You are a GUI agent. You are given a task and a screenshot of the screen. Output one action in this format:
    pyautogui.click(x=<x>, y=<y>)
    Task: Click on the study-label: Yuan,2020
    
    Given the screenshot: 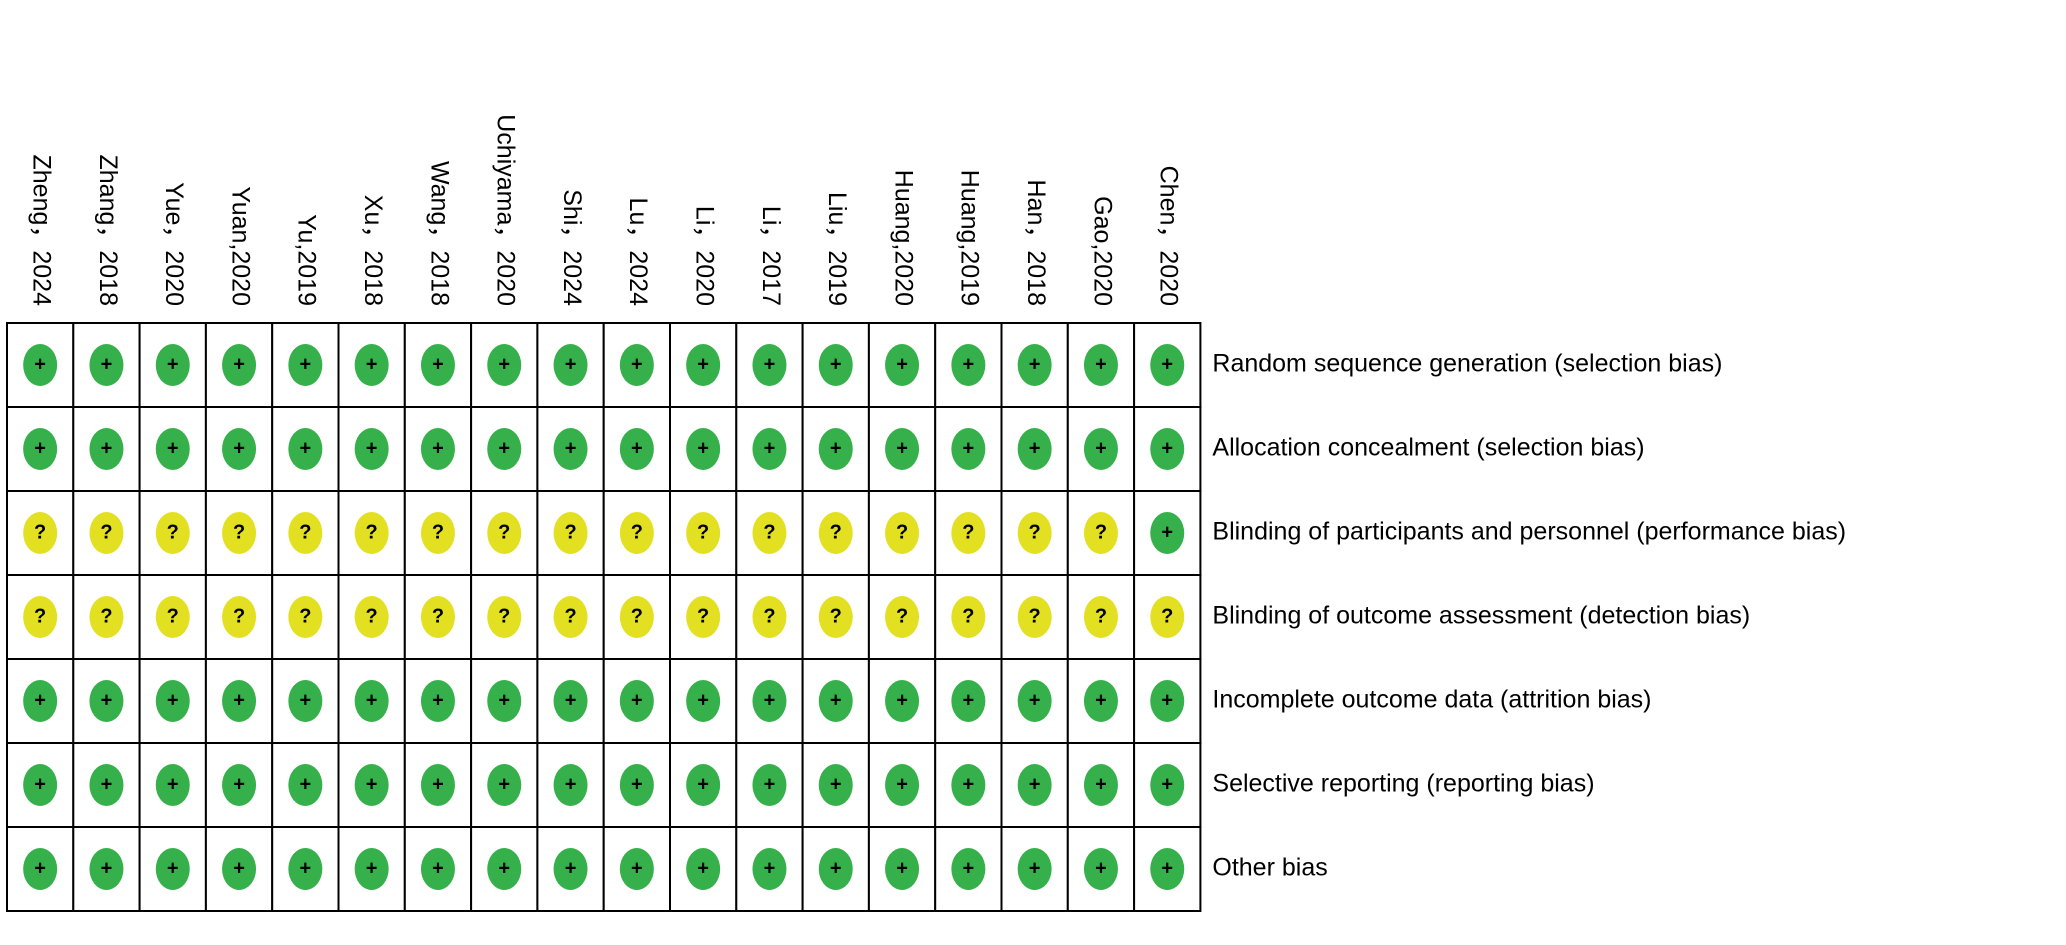 What is the action you would take?
    pyautogui.click(x=240, y=246)
    